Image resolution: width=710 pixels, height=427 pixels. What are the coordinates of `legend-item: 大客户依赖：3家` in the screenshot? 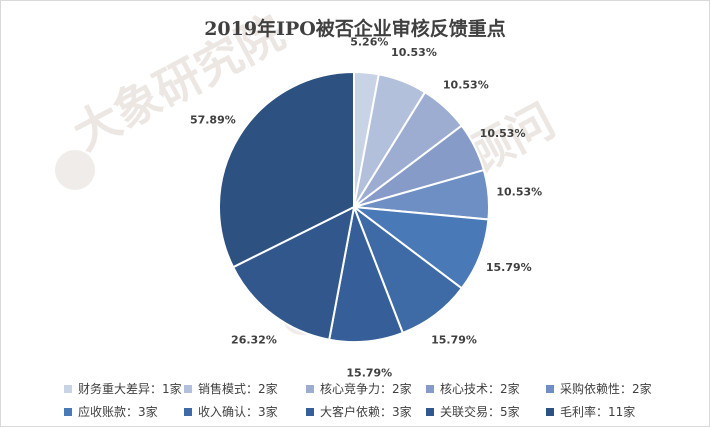 It's located at (366, 411).